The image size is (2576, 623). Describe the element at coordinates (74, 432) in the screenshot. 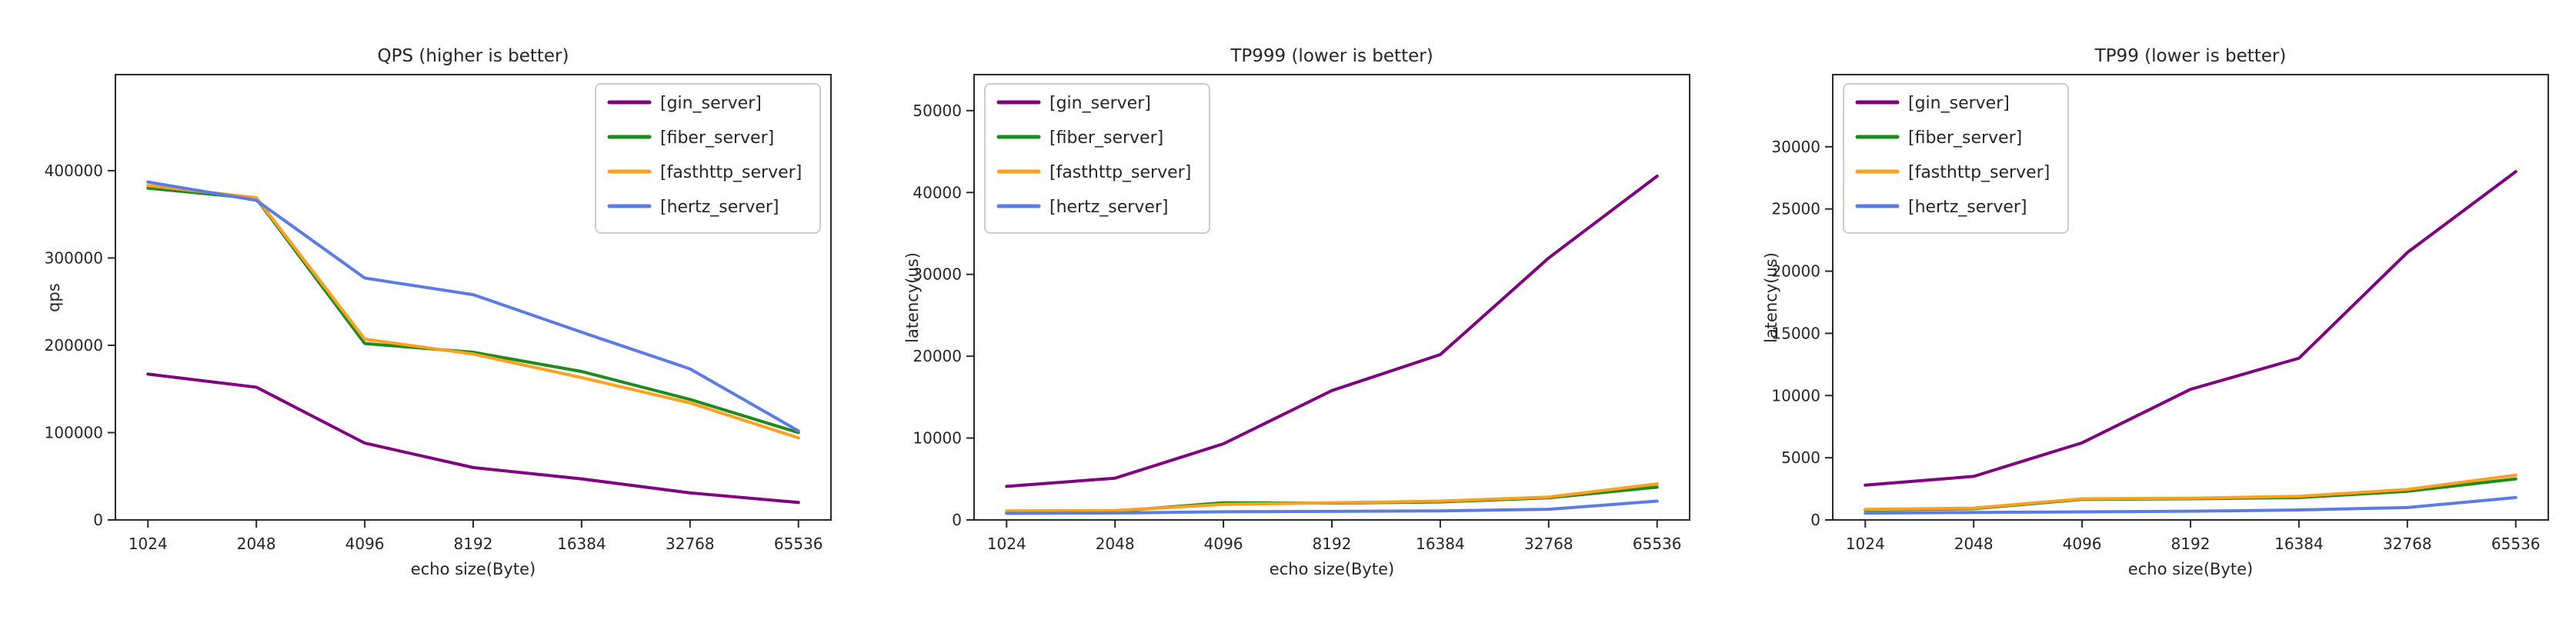

I see `y-tick-label: 100000` at that location.